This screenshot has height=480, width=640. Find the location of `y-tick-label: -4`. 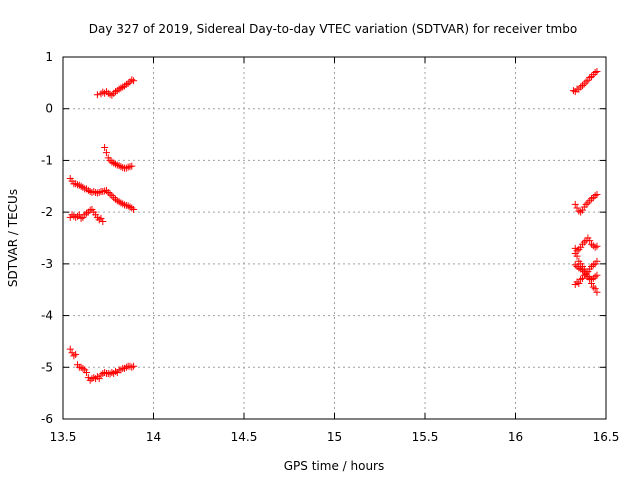

y-tick-label: -4 is located at coordinates (47, 316).